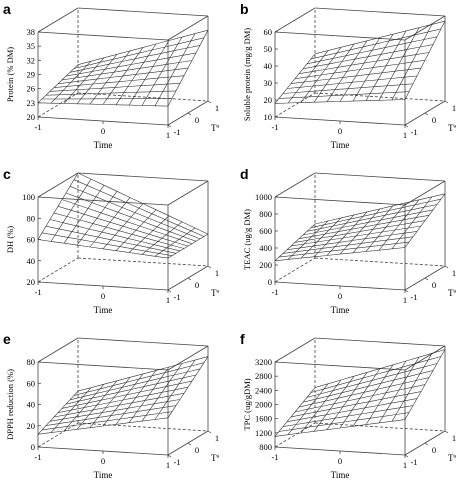 This screenshot has width=474, height=497. I want to click on panel-label: a, so click(7, 9).